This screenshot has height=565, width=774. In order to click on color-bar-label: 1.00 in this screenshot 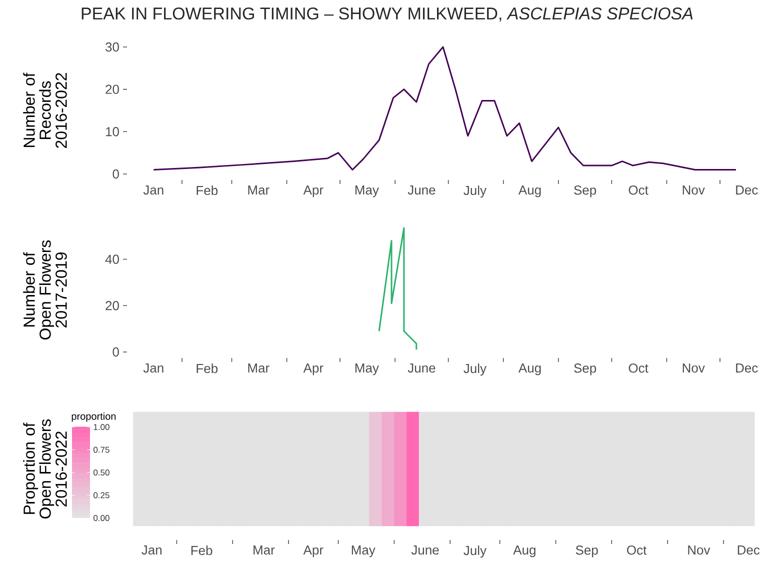, I will do `click(102, 427)`.